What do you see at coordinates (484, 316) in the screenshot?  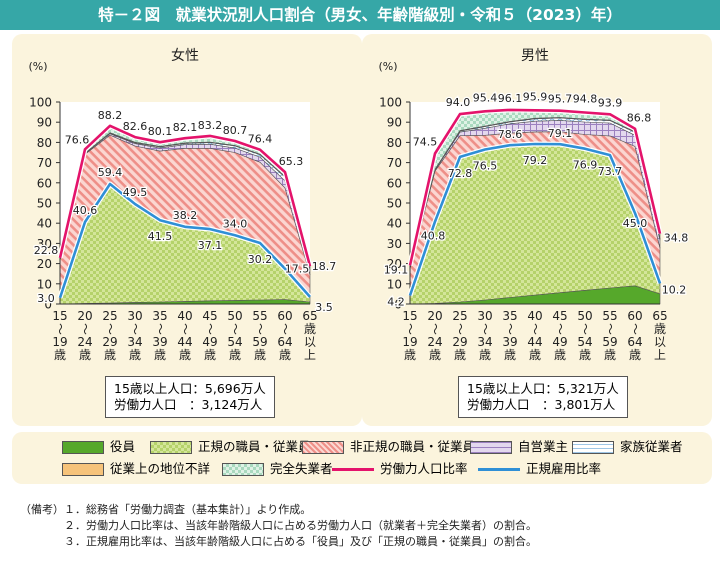 I see `x-tick-label: 30` at bounding box center [484, 316].